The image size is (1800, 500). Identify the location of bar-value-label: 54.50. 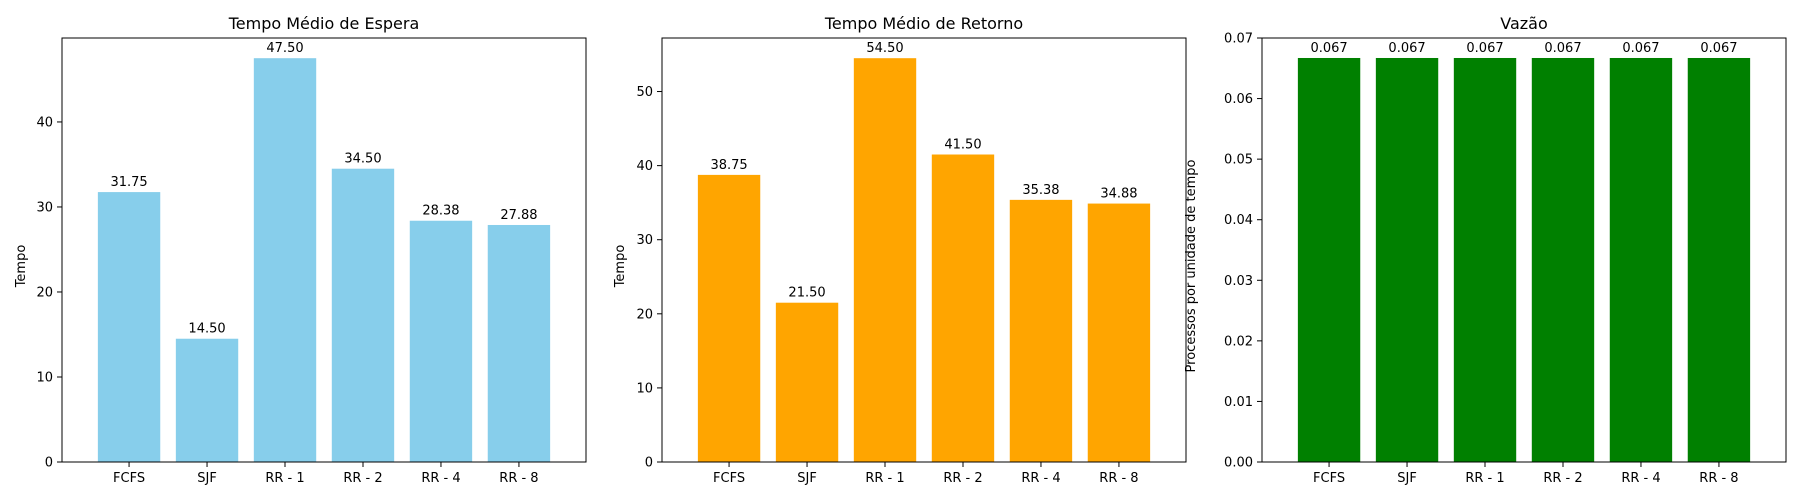
(884, 48).